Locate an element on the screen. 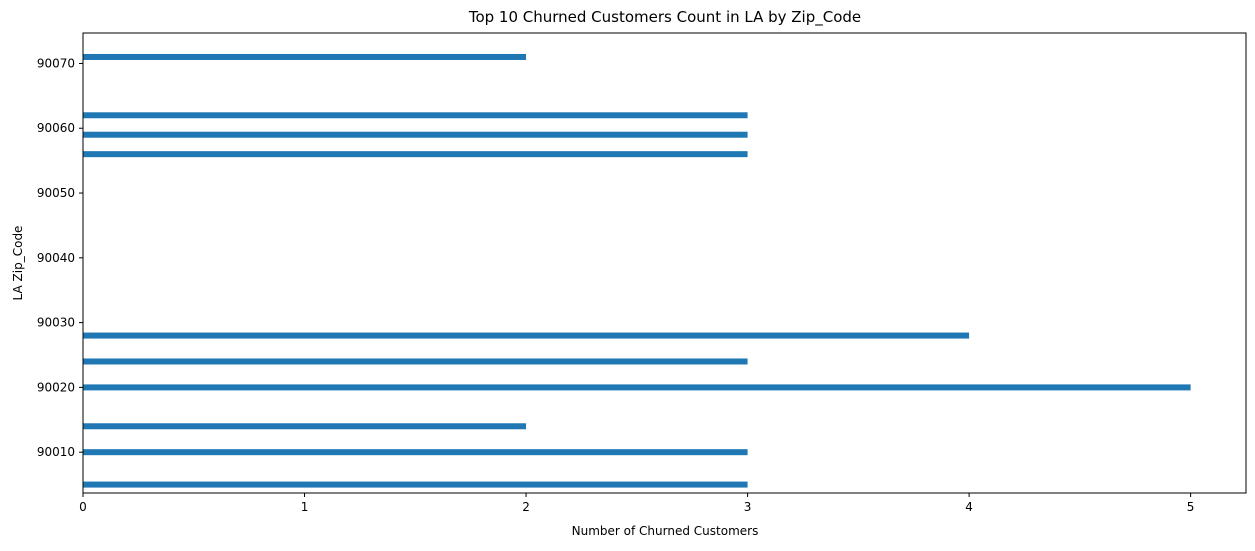 The width and height of the screenshot is (1255, 551). y-tick-label: 90070 is located at coordinates (56, 63).